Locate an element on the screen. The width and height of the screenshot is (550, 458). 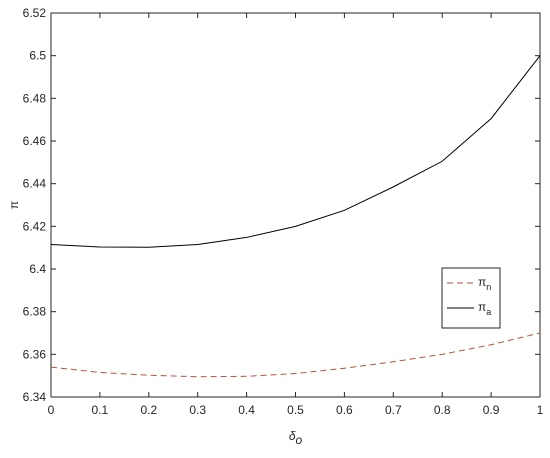
y-tick-label: 6.46 is located at coordinates (35, 141).